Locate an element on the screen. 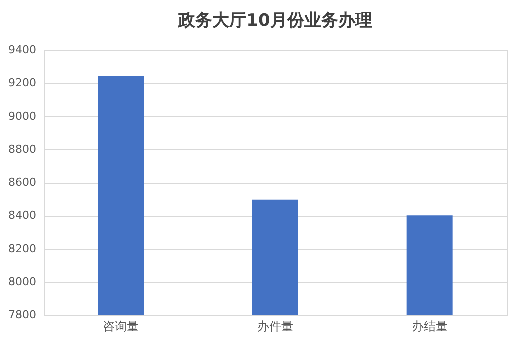 Image resolution: width=527 pixels, height=340 pixels. y-tick-label: 8800 is located at coordinates (22, 149).